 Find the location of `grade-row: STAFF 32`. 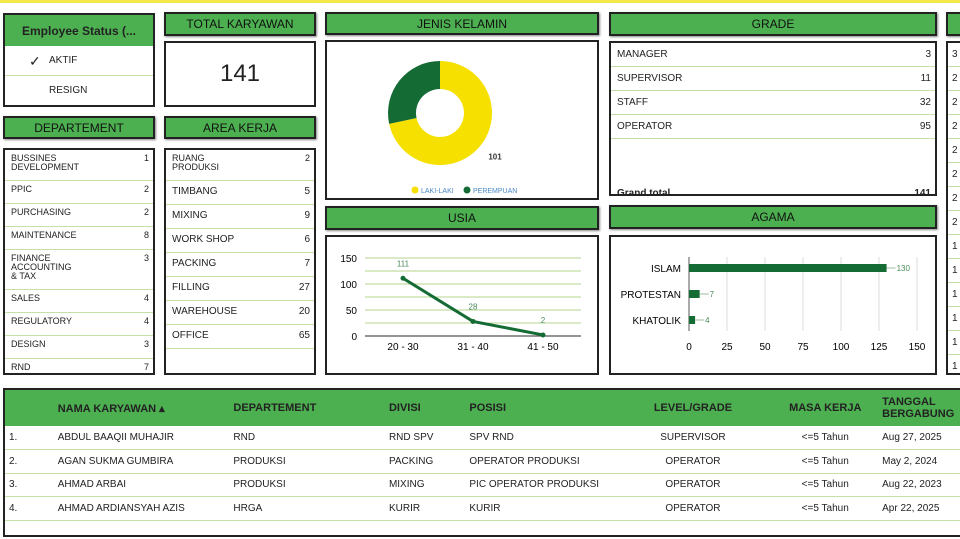

grade-row: STAFF 32 is located at coordinates (773, 103).